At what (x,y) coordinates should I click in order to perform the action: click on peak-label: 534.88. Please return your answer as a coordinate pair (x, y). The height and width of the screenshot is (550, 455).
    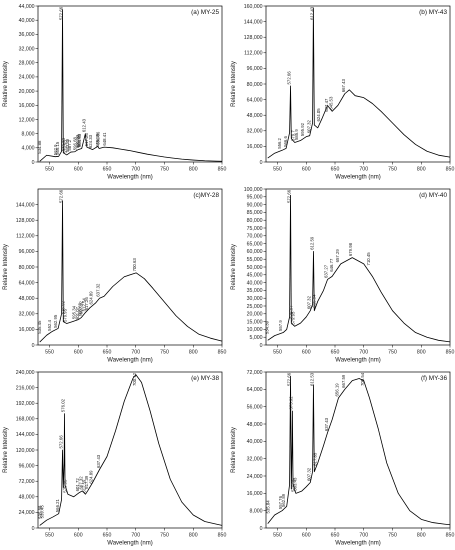
    Looking at the image, I should click on (39, 147).